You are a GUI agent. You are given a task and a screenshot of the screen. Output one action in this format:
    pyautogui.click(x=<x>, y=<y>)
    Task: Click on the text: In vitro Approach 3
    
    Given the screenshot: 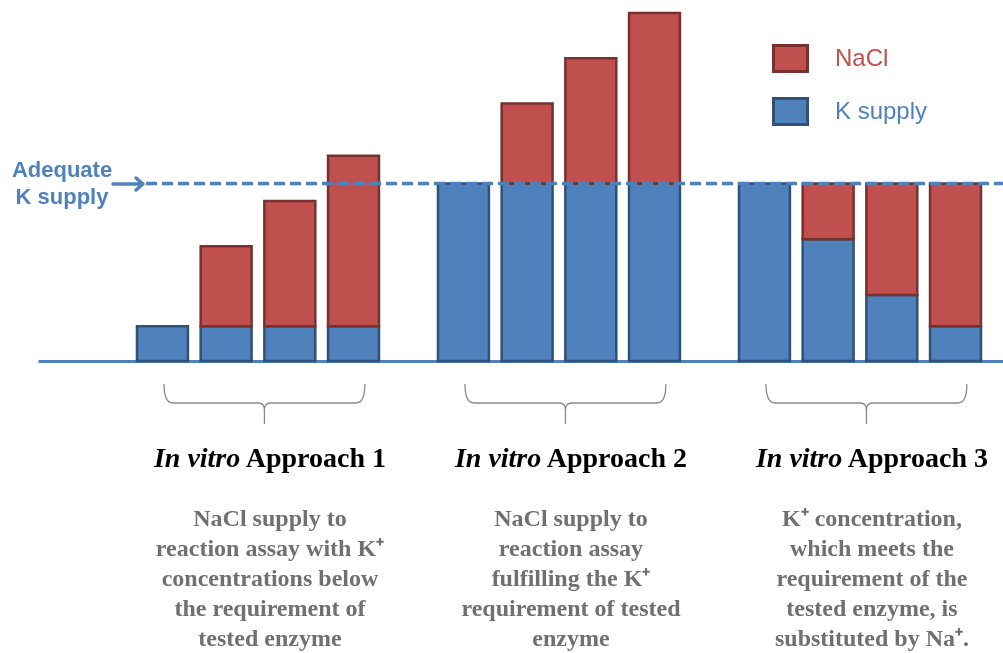 What is the action you would take?
    pyautogui.click(x=872, y=458)
    